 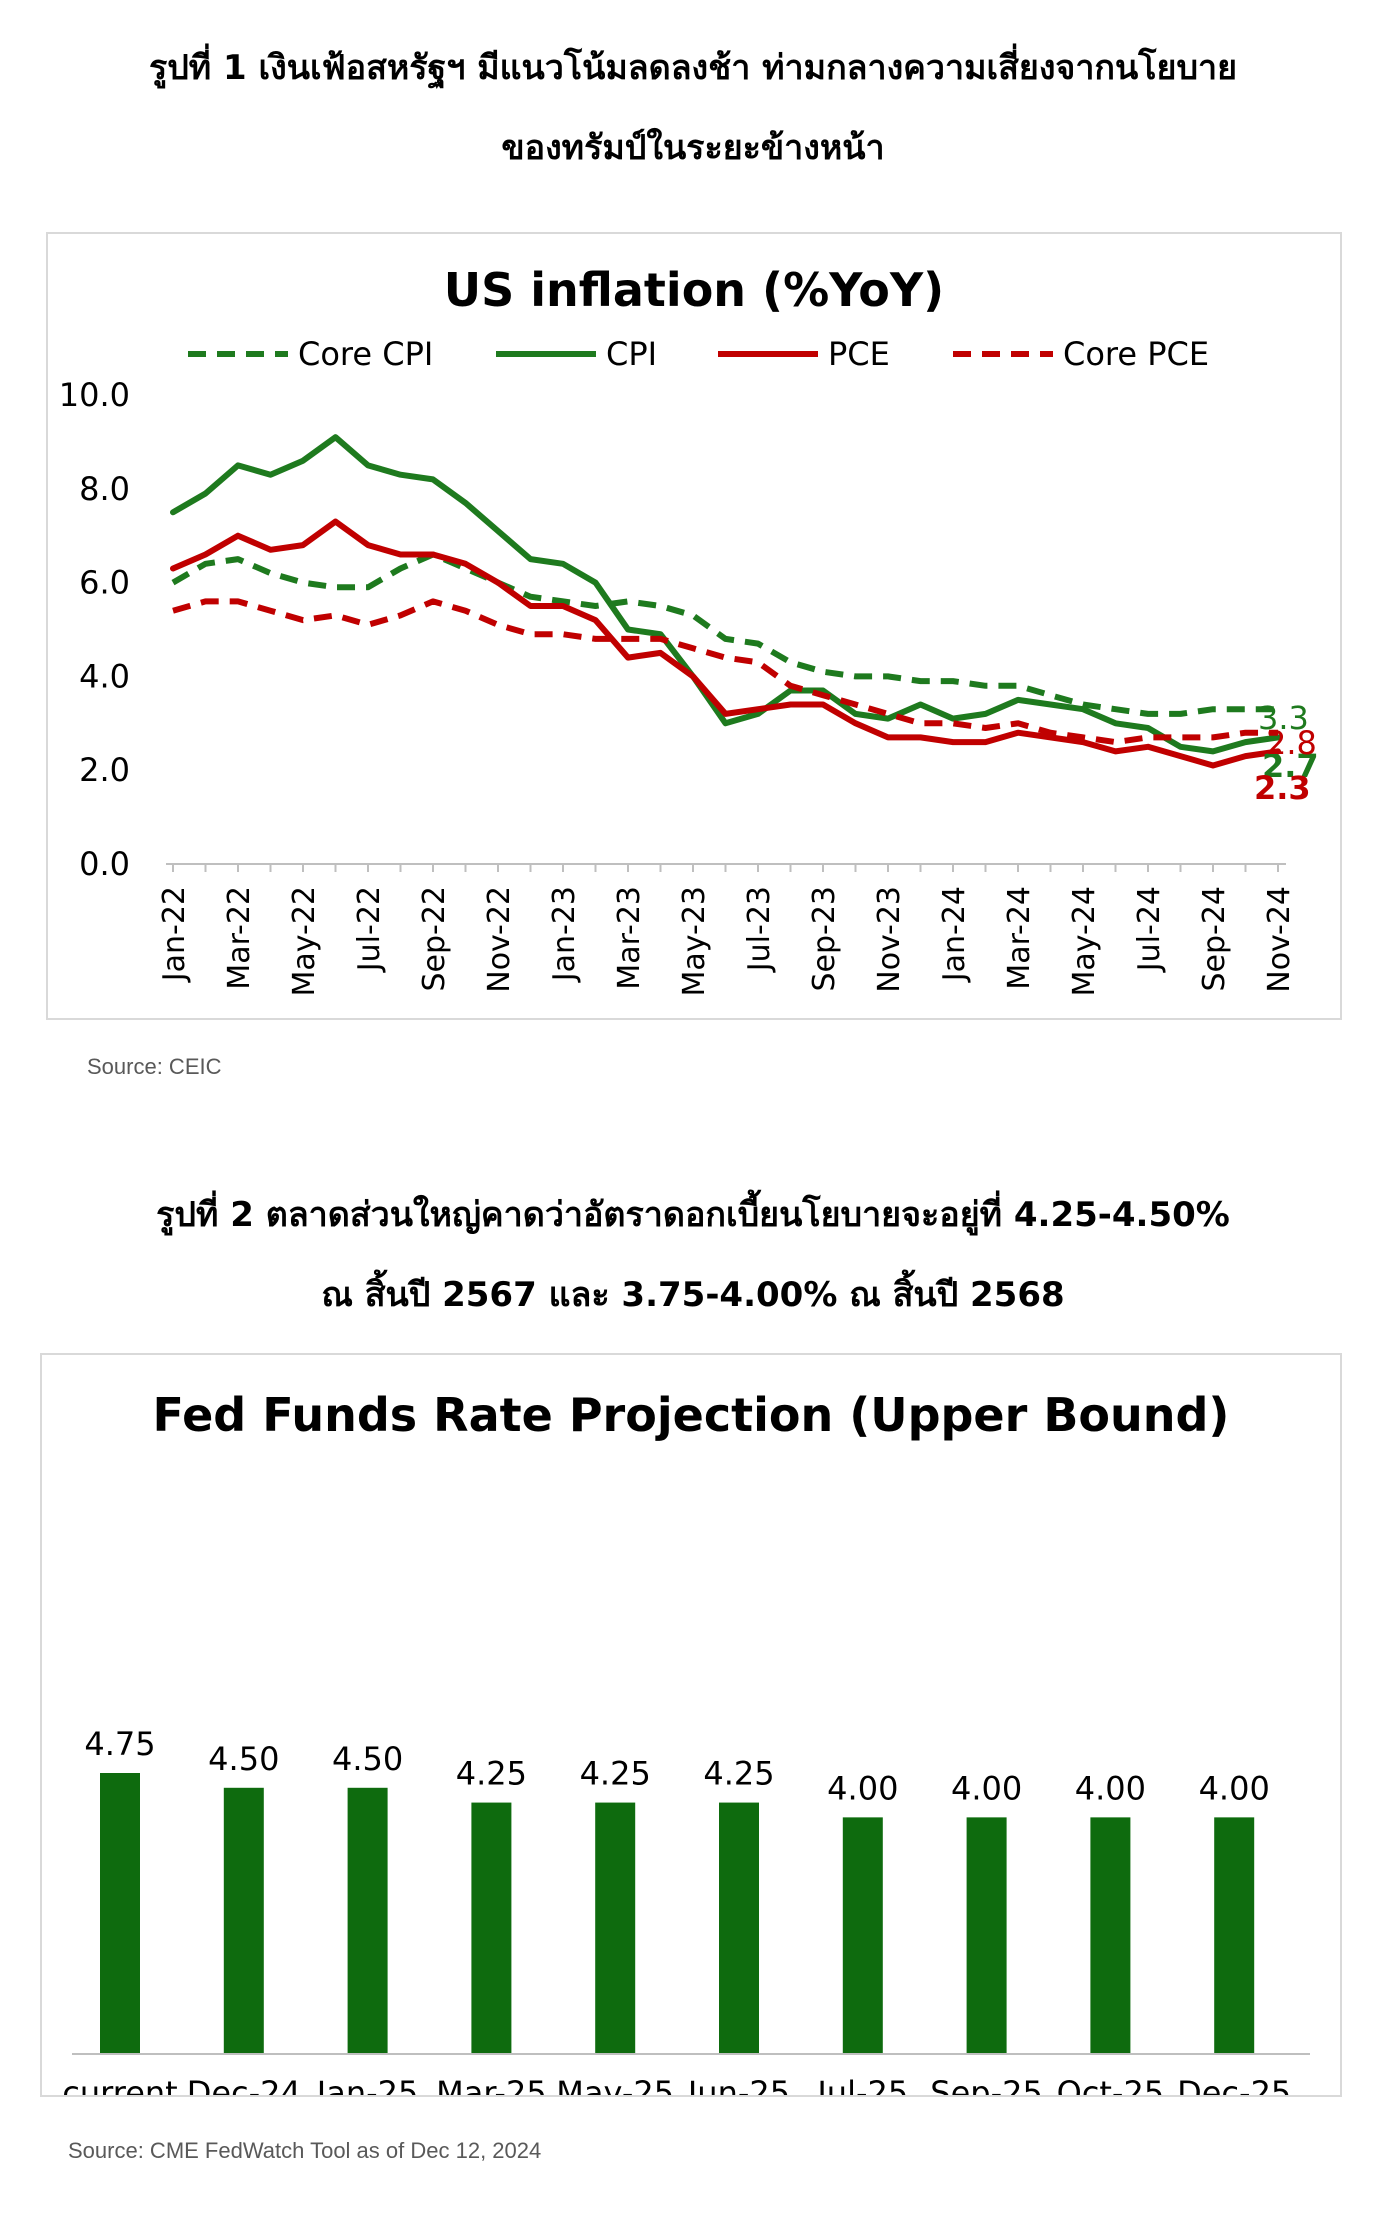 I want to click on bar-value-label: 4.75, so click(x=119, y=1744).